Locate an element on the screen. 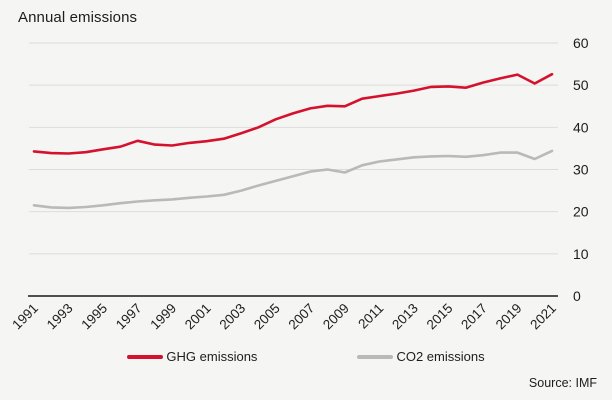 The width and height of the screenshot is (612, 400). legend-label-ghg: GHG emissions is located at coordinates (212, 356).